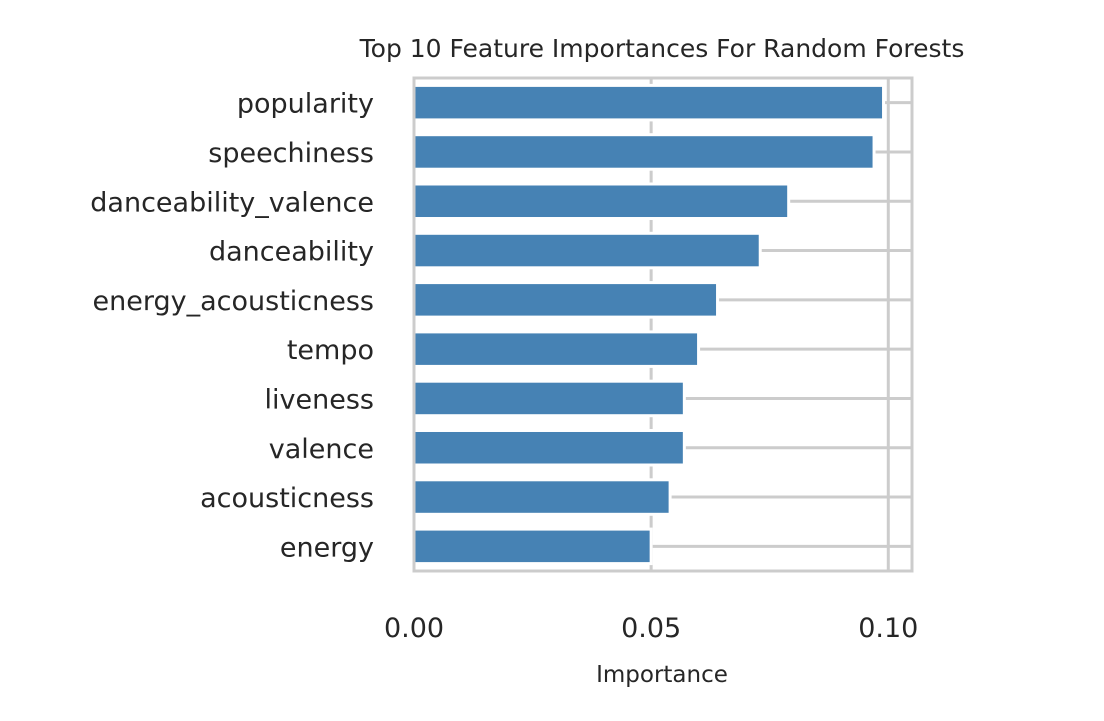 The height and width of the screenshot is (721, 1104). I want to click on bar-danceability_valence, so click(601, 201).